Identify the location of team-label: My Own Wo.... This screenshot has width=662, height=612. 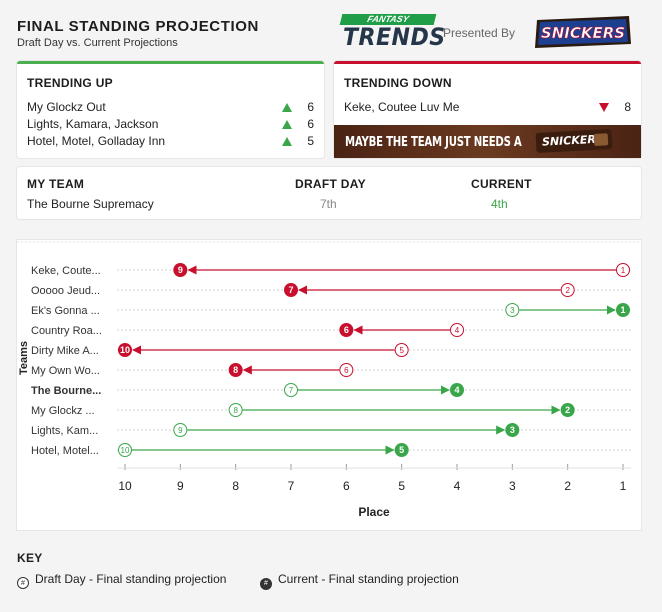
(65, 371).